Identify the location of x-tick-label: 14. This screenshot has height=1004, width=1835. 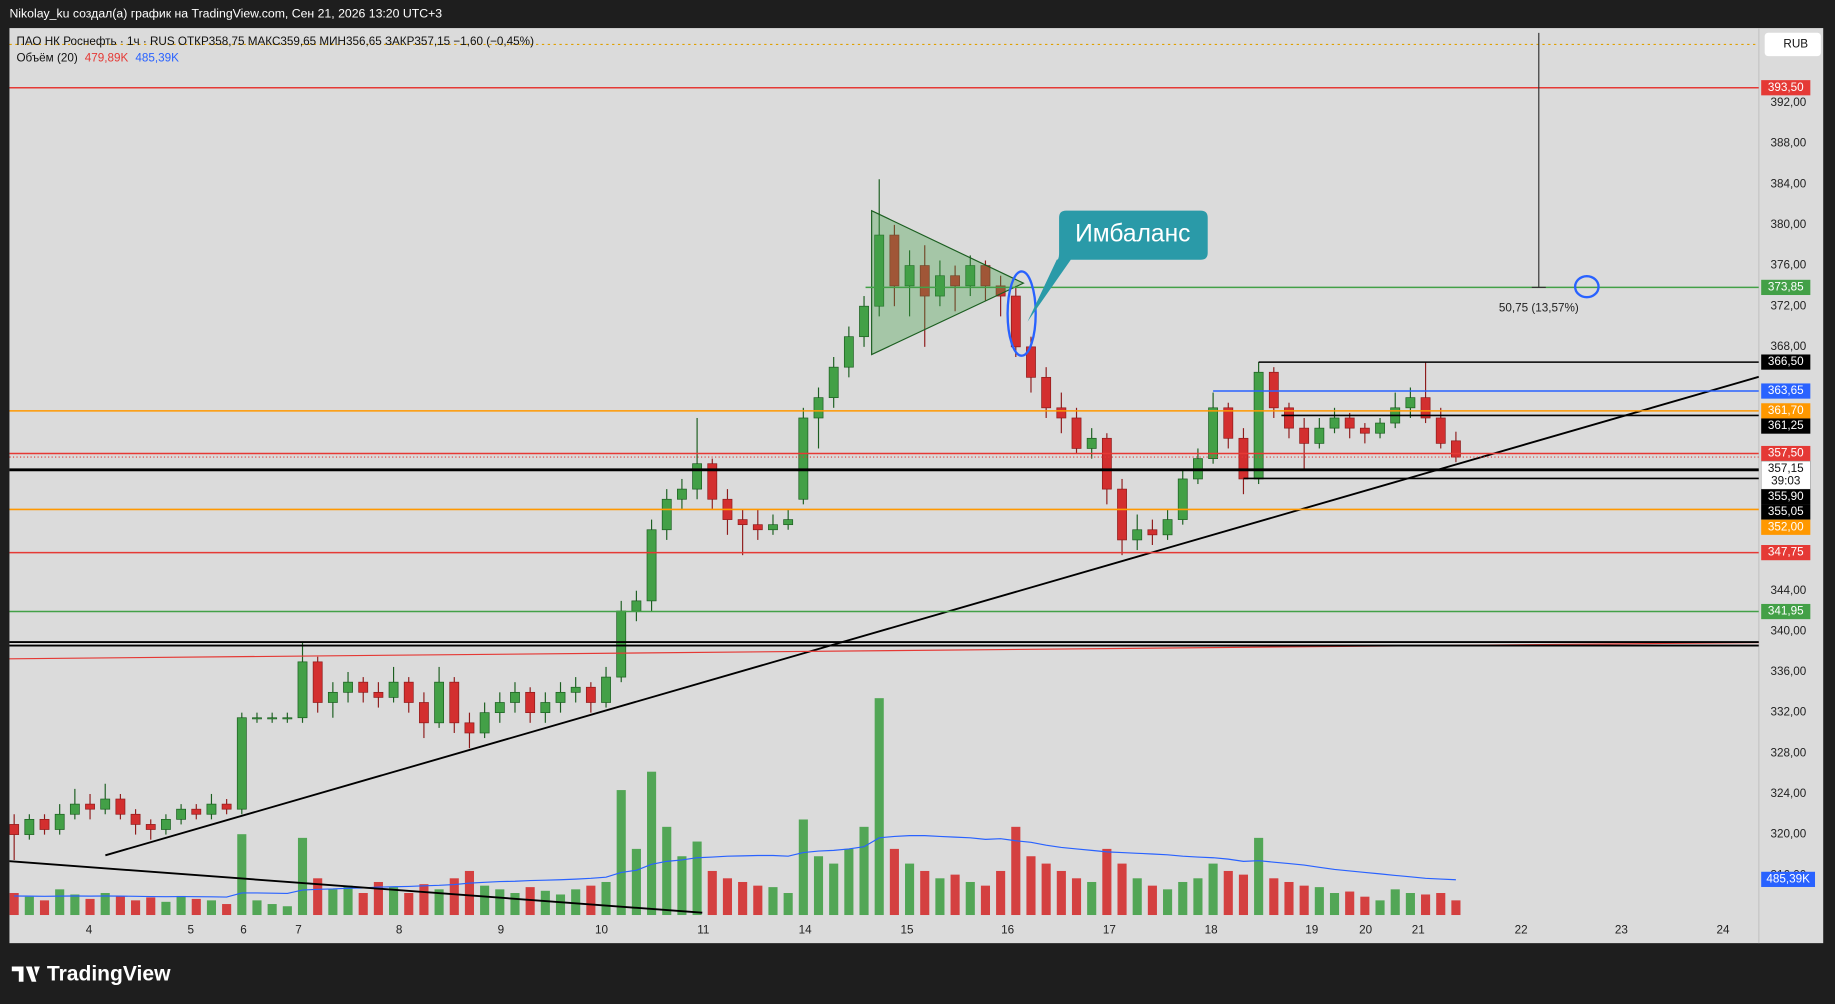
(806, 929).